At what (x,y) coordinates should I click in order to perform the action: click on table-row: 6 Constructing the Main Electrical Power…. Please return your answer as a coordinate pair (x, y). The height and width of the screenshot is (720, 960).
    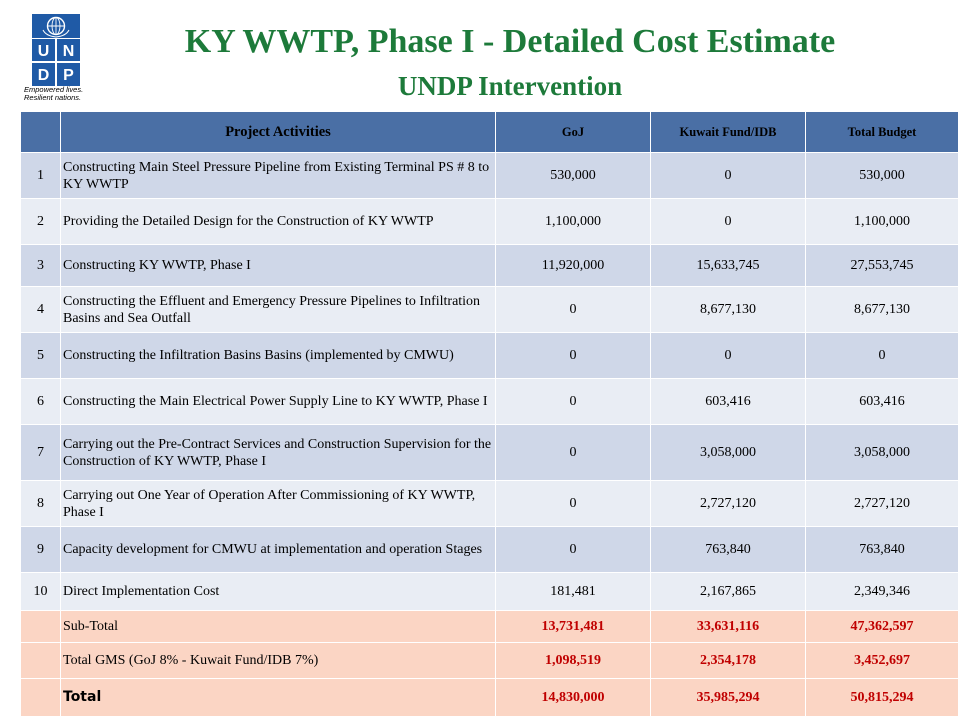
    Looking at the image, I should click on (489, 401).